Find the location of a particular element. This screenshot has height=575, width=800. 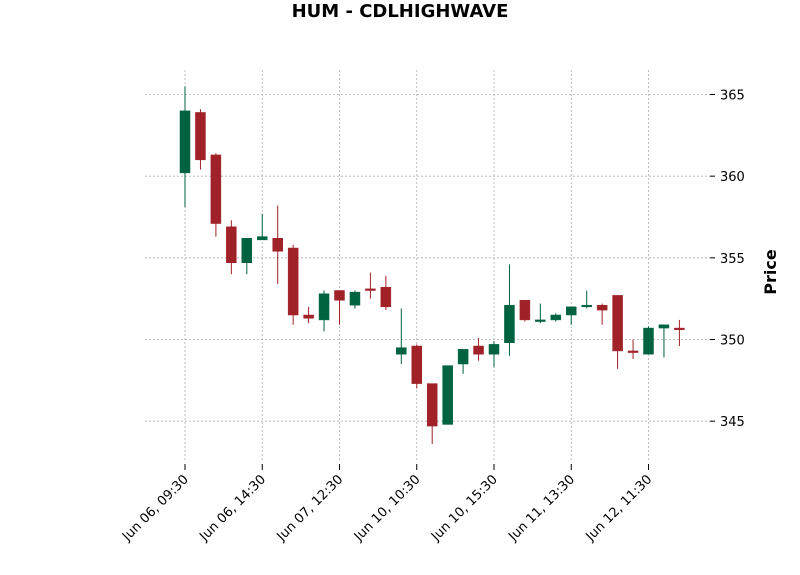

y-tick-label: 355 is located at coordinates (732, 259).